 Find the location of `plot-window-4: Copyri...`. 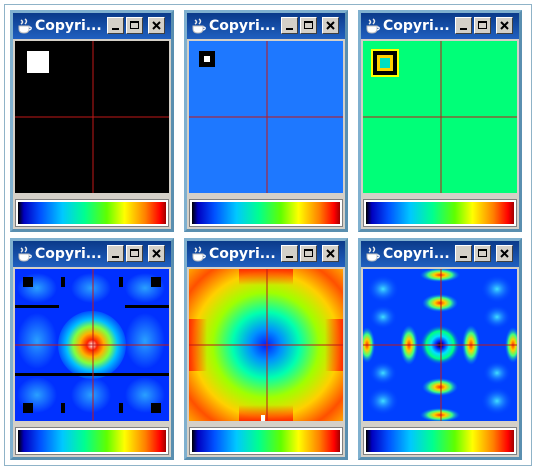

plot-window-4: Copyri... is located at coordinates (92, 349).